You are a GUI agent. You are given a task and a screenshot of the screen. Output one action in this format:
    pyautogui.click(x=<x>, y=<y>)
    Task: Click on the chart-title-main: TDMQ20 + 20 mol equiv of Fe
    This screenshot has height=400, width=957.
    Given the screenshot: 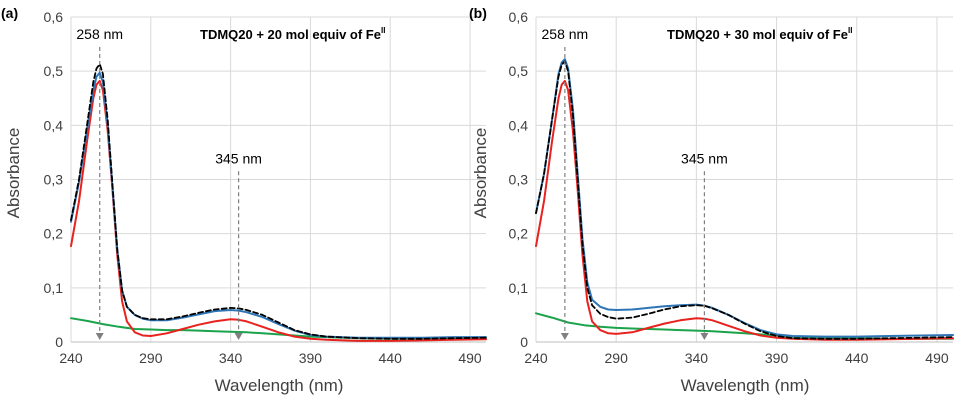 What is the action you would take?
    pyautogui.click(x=290, y=34)
    